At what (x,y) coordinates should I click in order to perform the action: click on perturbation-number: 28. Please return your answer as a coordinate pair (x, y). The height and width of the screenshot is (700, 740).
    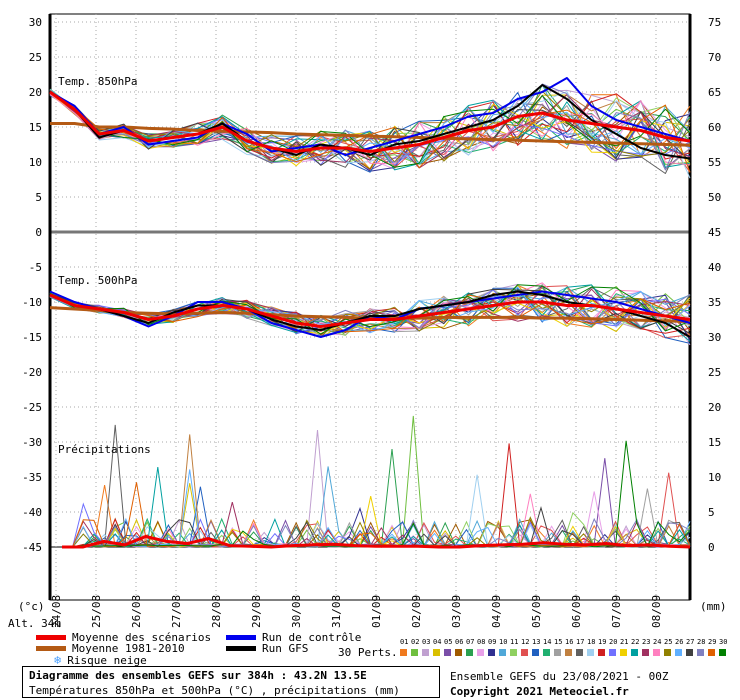
    Looking at the image, I should click on (701, 642).